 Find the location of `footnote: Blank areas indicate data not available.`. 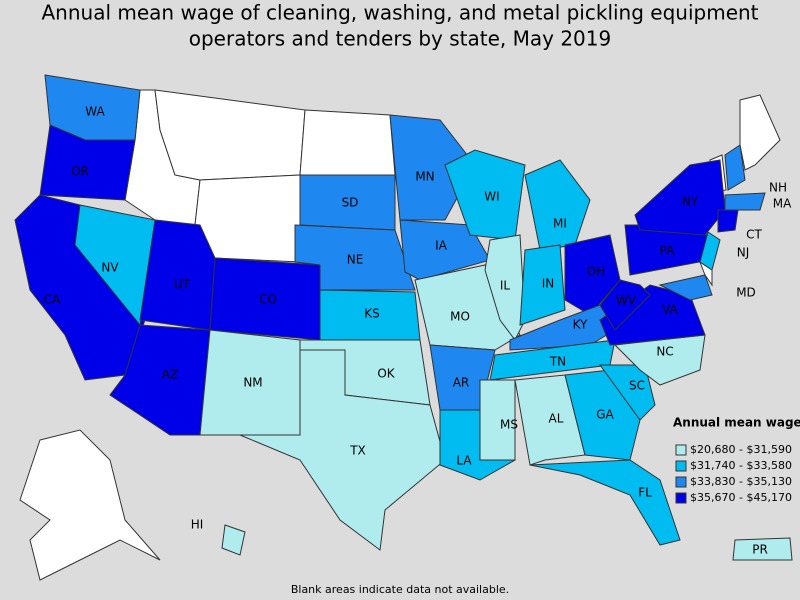

footnote: Blank areas indicate data not available. is located at coordinates (400, 589).